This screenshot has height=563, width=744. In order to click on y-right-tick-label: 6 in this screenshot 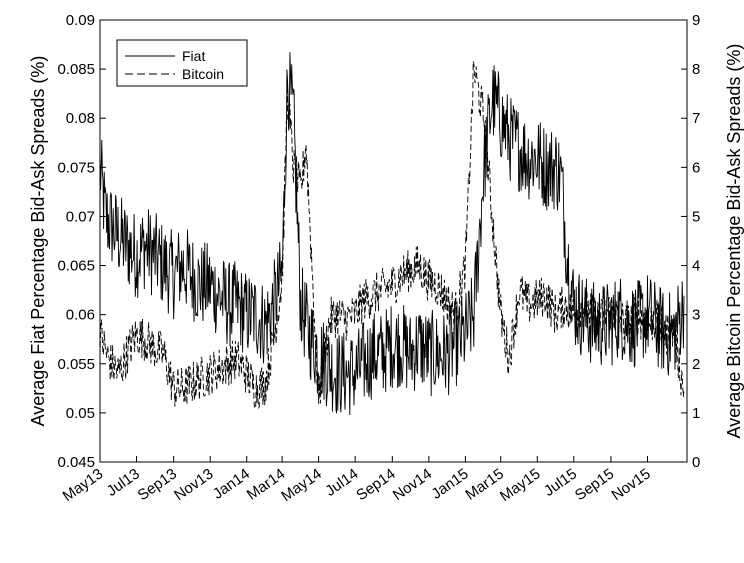, I will do `click(696, 167)`.